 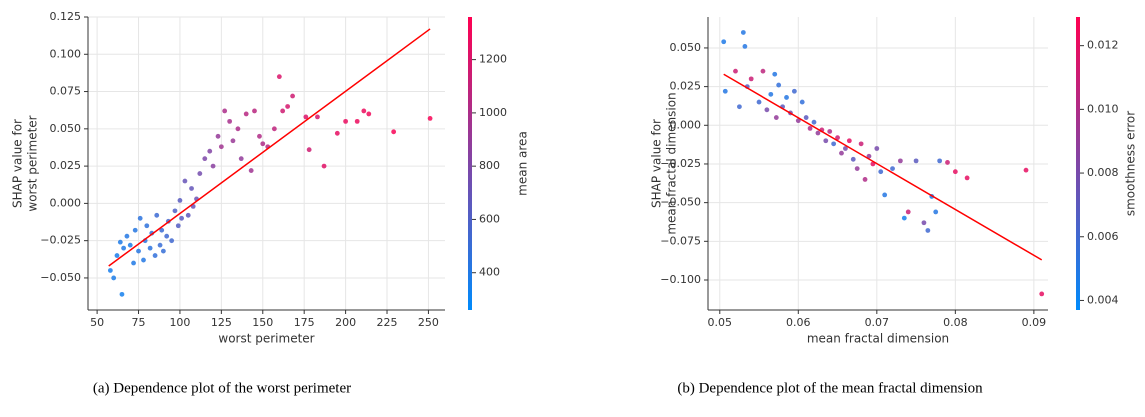 I want to click on colorbar-tick-label: 0.004, so click(x=1103, y=299).